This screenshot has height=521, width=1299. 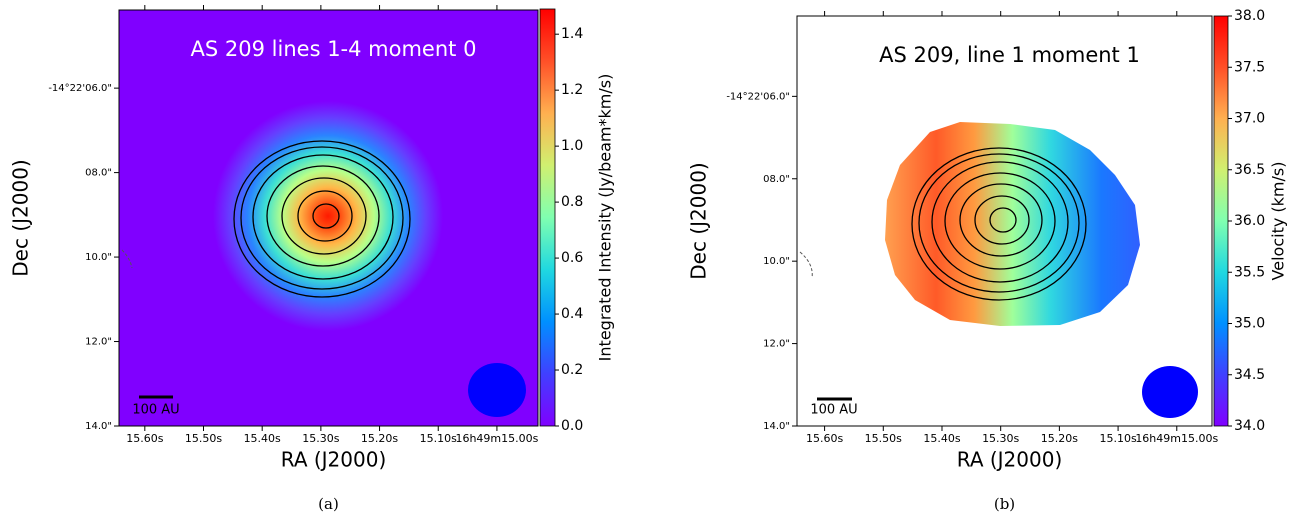 I want to click on colorbar-tick-label: 0.2, so click(x=572, y=370).